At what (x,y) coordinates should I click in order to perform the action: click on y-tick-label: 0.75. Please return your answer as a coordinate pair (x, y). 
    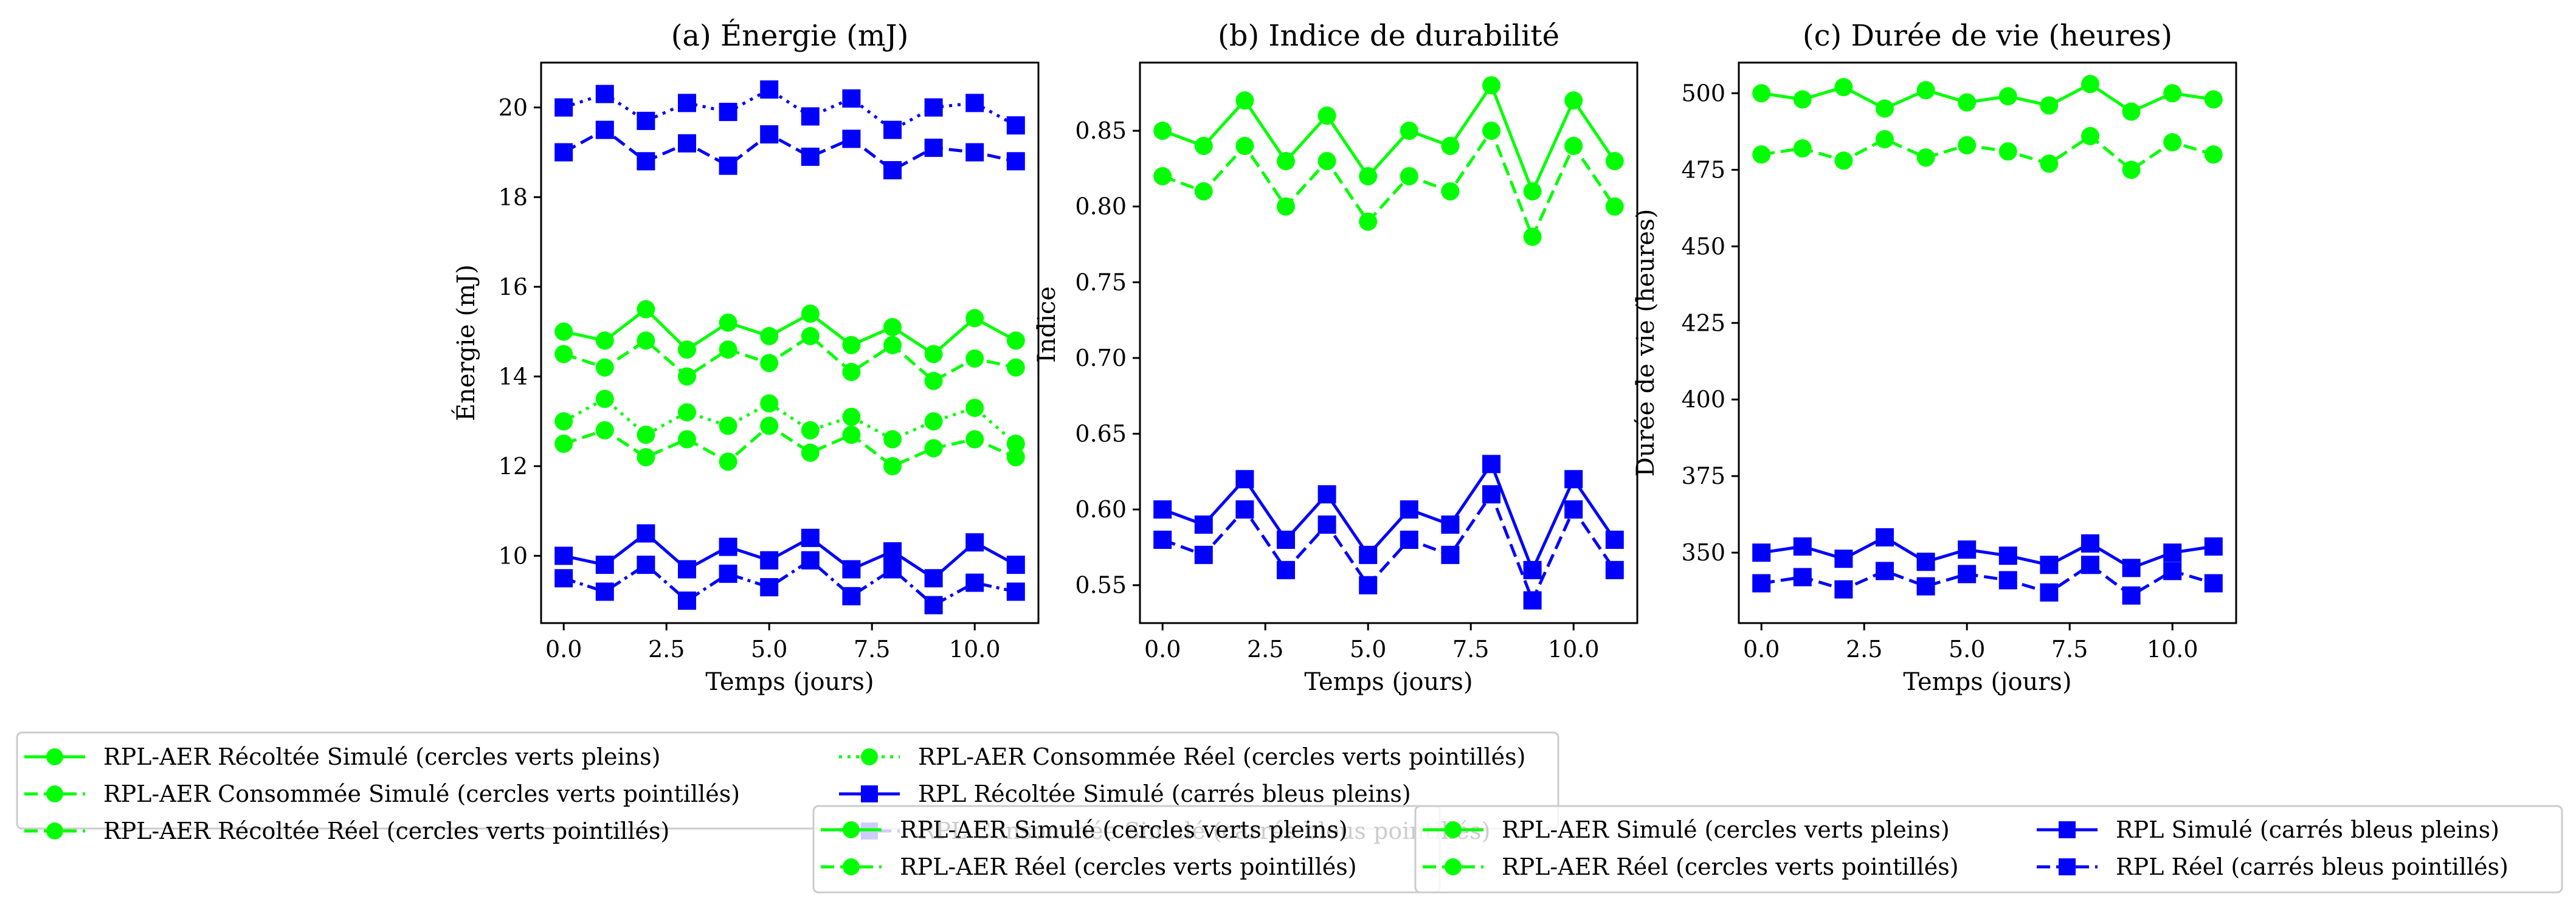
    Looking at the image, I should click on (1101, 282).